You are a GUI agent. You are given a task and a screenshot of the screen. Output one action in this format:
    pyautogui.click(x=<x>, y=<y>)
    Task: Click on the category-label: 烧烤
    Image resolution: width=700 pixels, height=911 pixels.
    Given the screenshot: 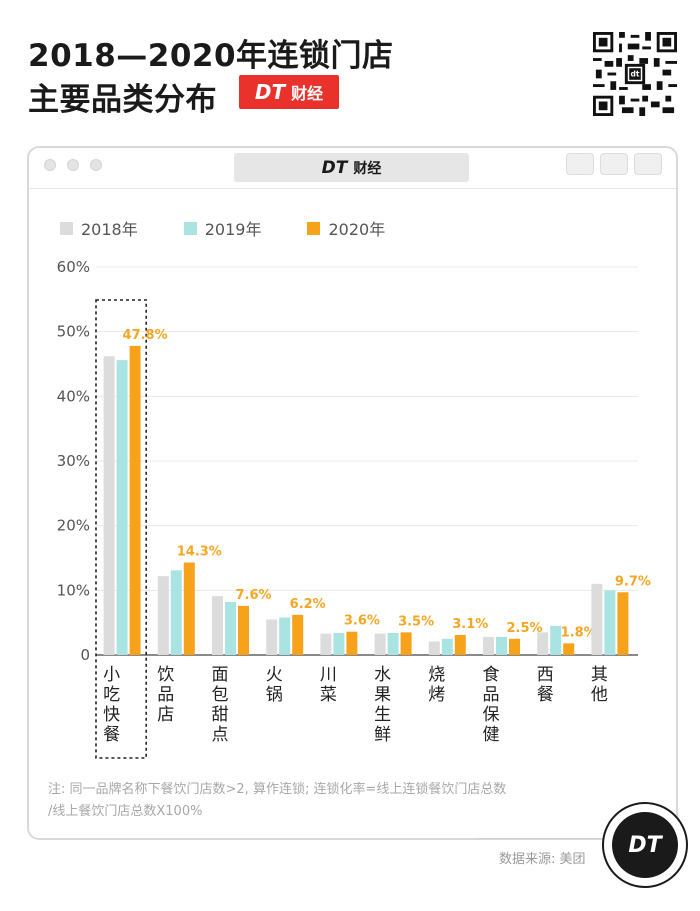 What is the action you would take?
    pyautogui.click(x=436, y=685)
    